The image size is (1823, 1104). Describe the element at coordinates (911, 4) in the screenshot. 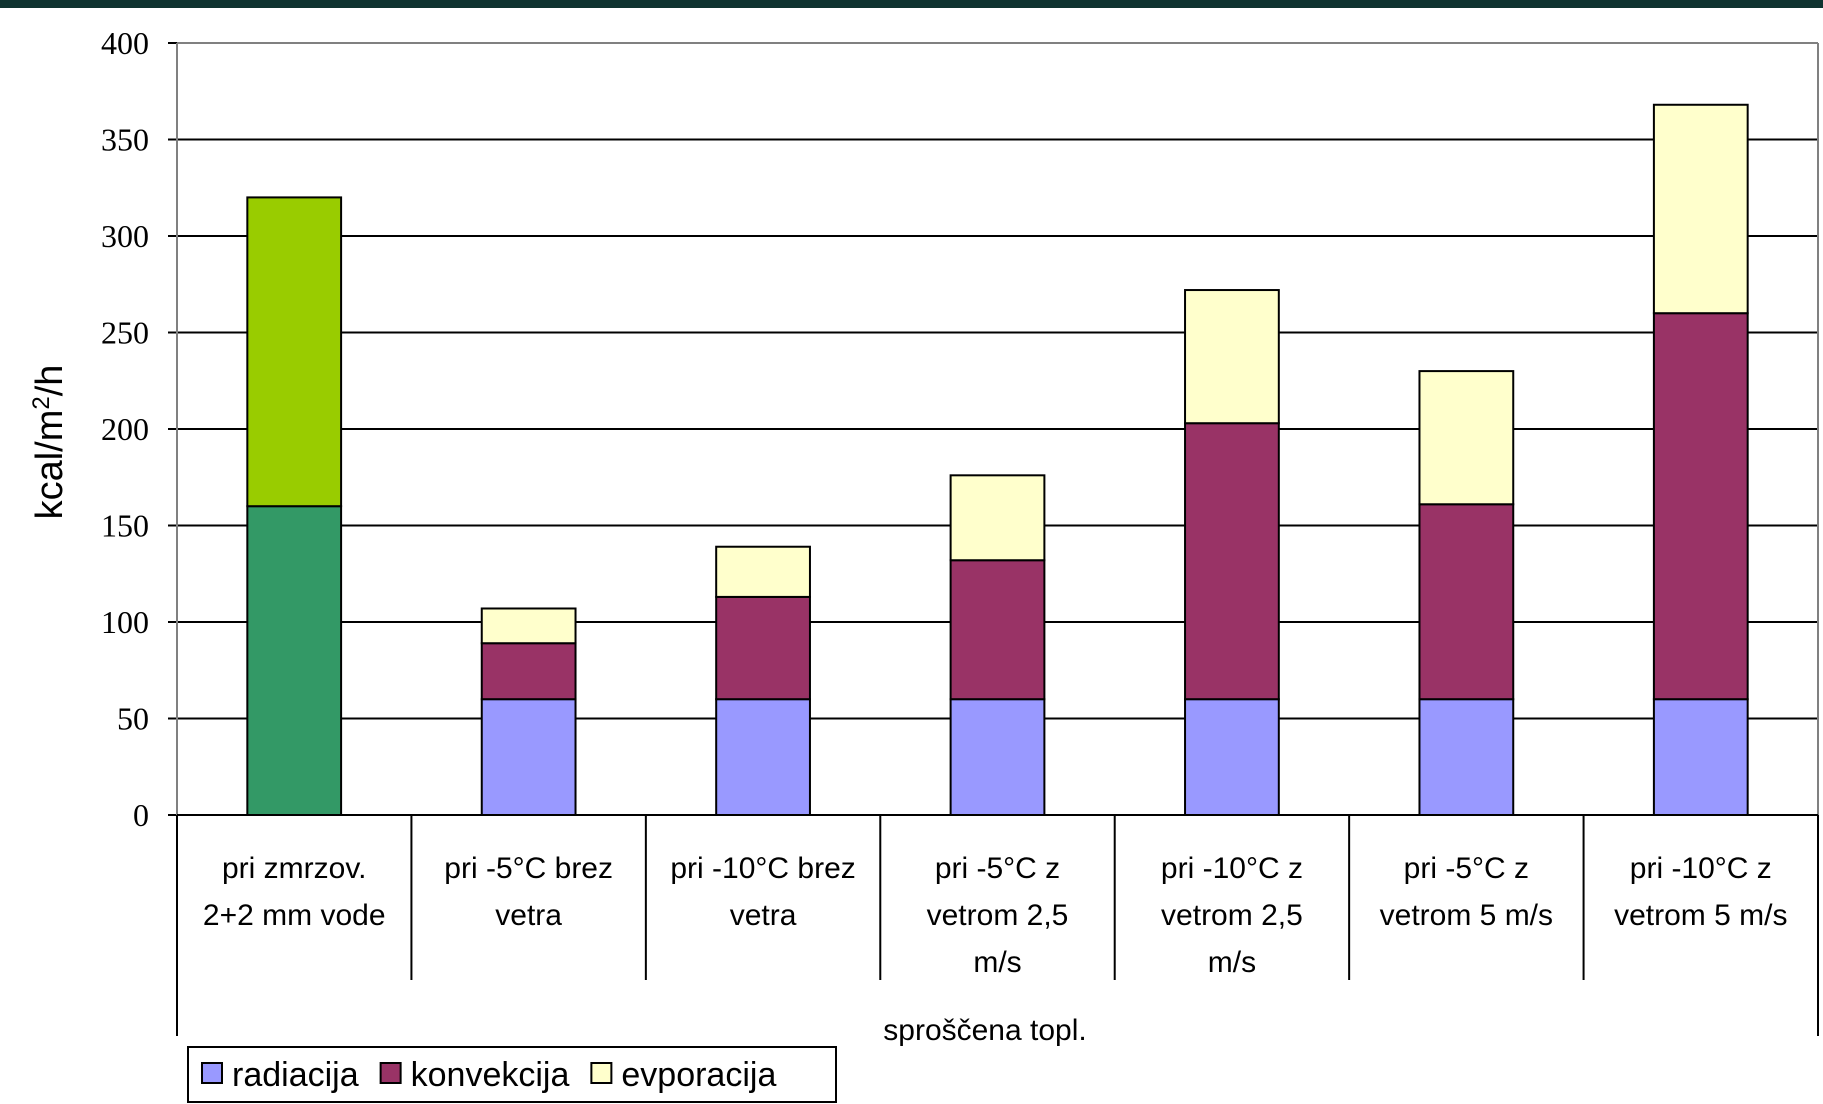

I see `top-border` at that location.